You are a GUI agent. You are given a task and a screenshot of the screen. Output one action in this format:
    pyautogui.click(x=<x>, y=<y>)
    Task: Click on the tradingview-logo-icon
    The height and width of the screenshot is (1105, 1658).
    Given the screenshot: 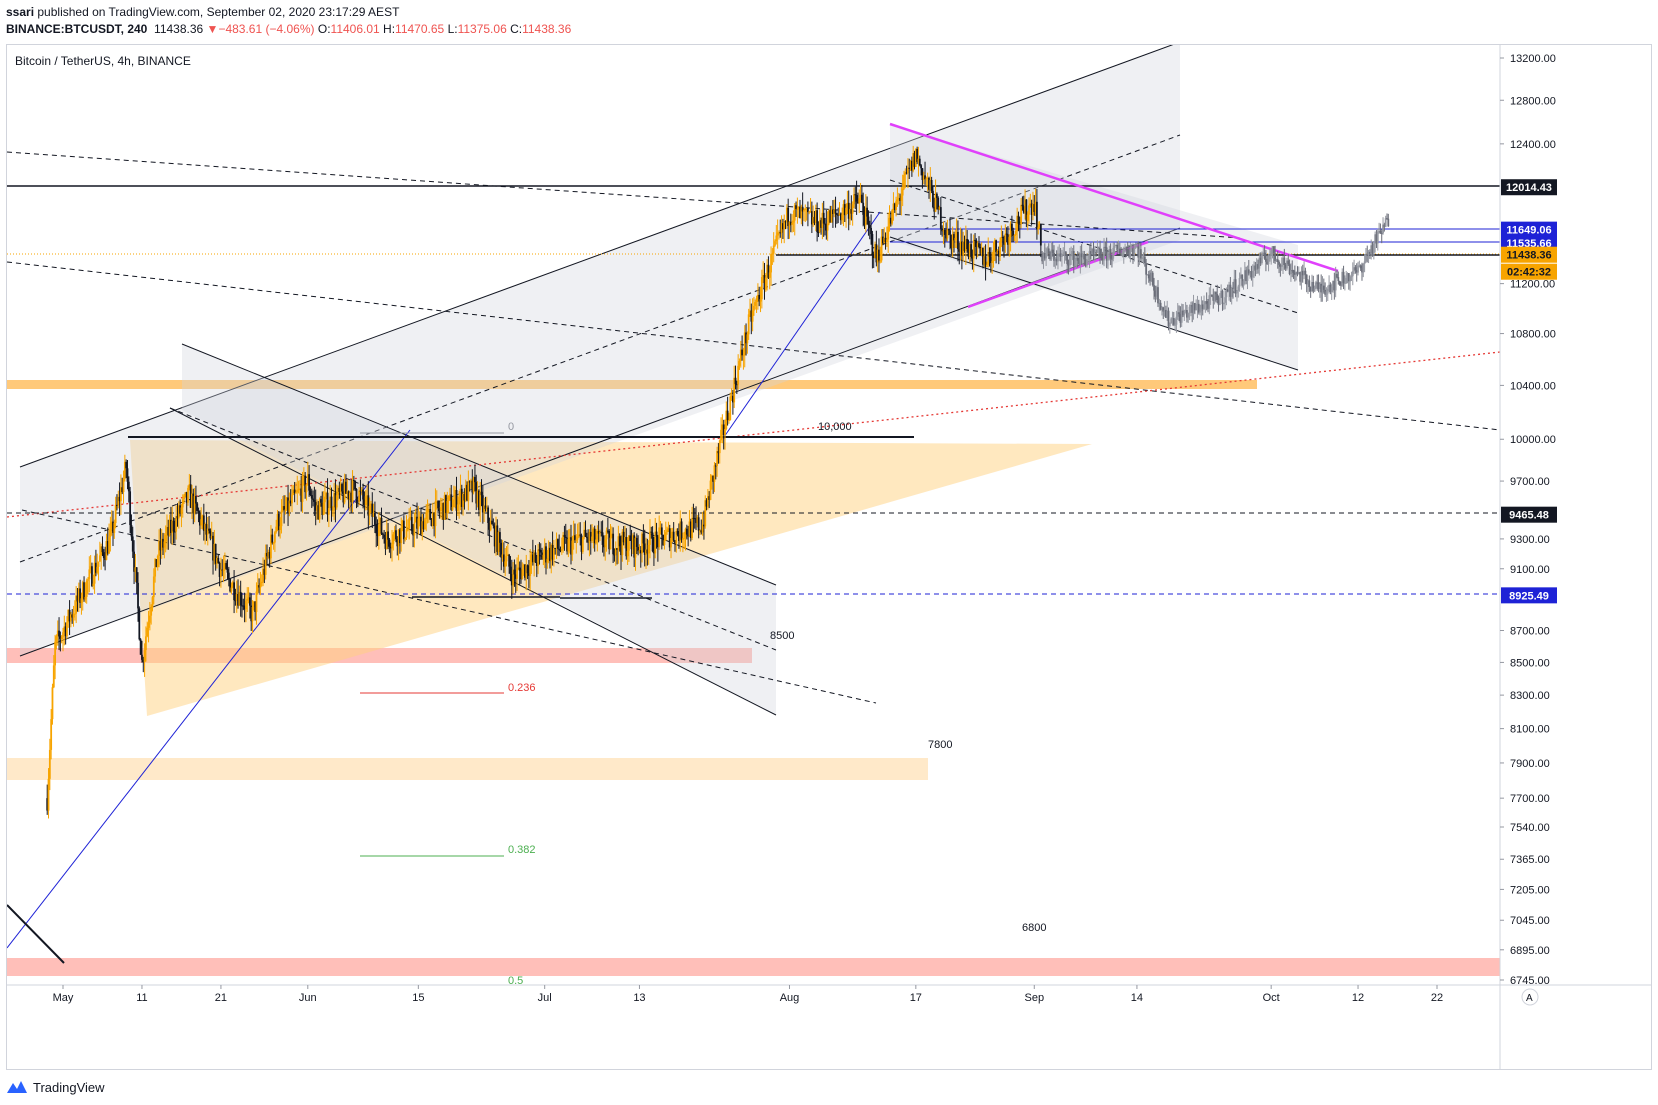 What is the action you would take?
    pyautogui.click(x=17, y=1087)
    